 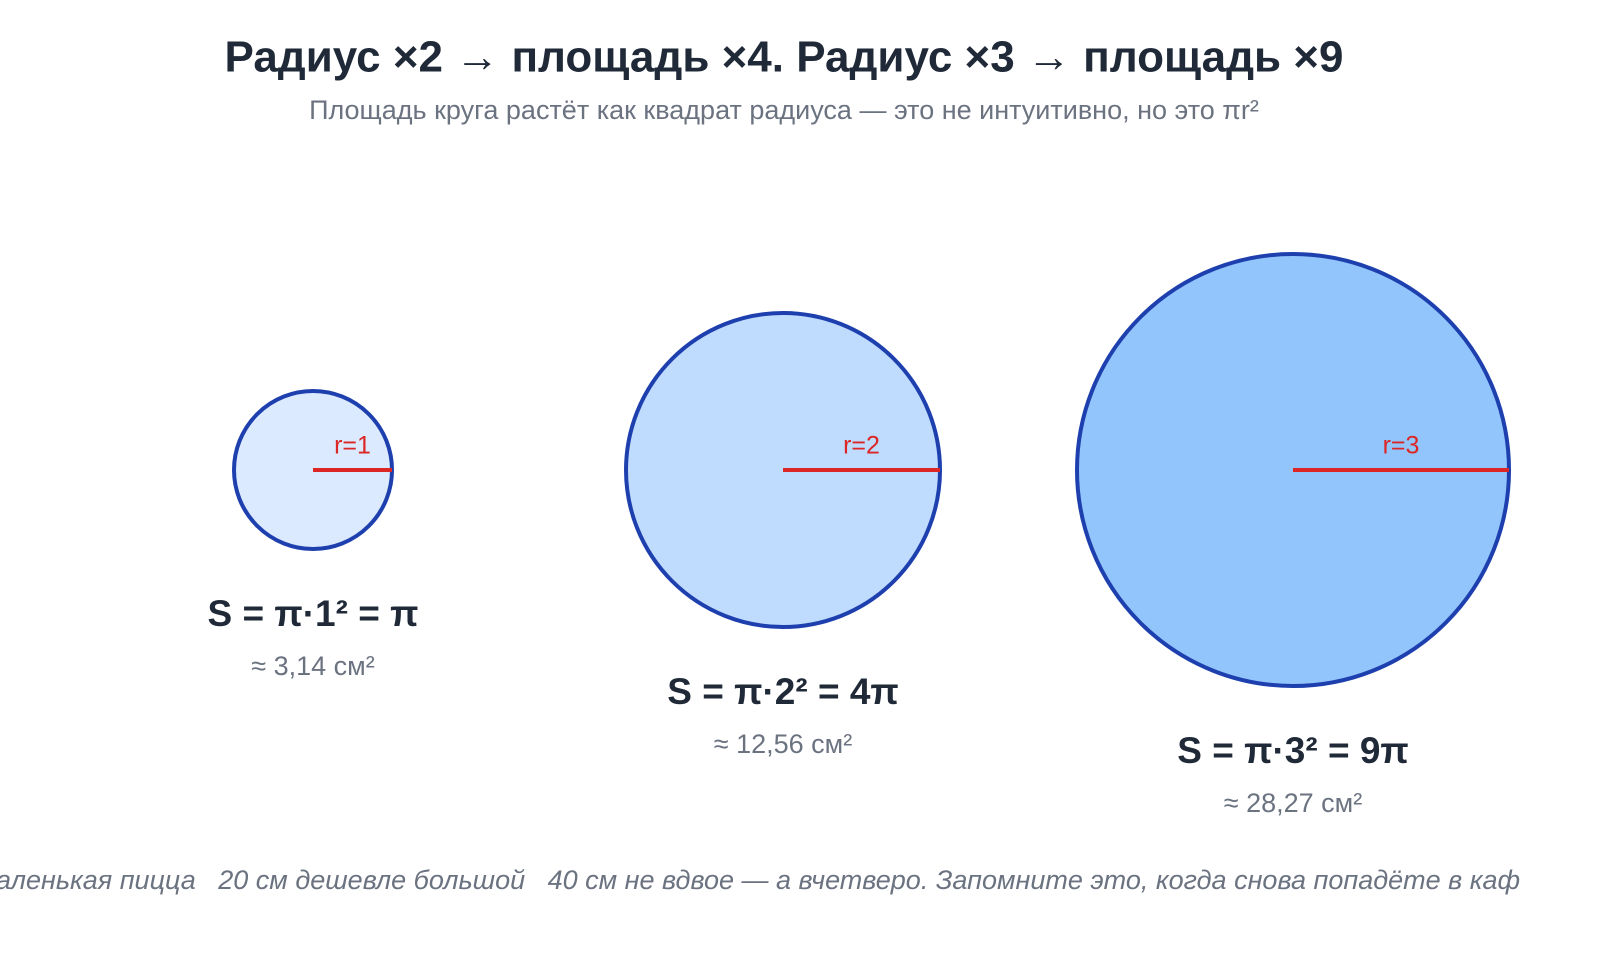 I want to click on radius-label: r=3, so click(x=1401, y=446).